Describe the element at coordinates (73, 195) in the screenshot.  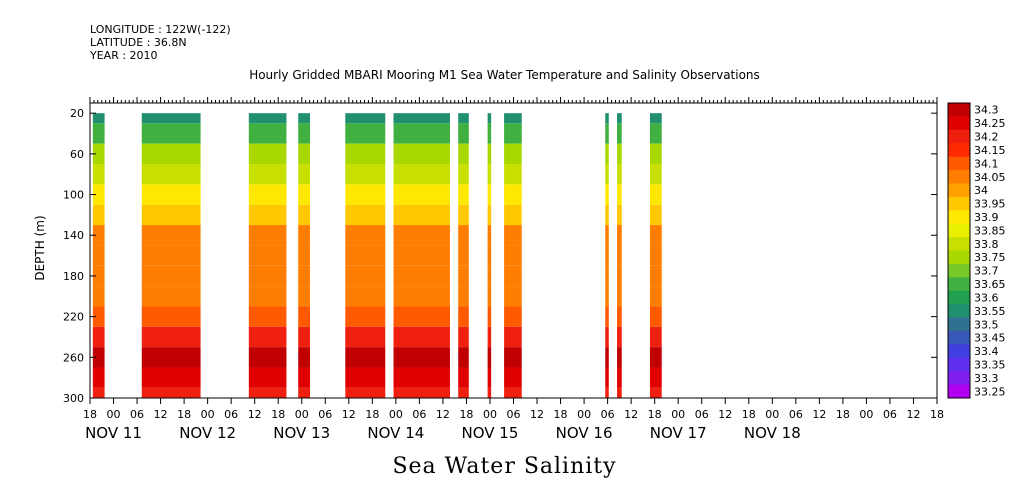
I see `y-tick-label: 100` at that location.